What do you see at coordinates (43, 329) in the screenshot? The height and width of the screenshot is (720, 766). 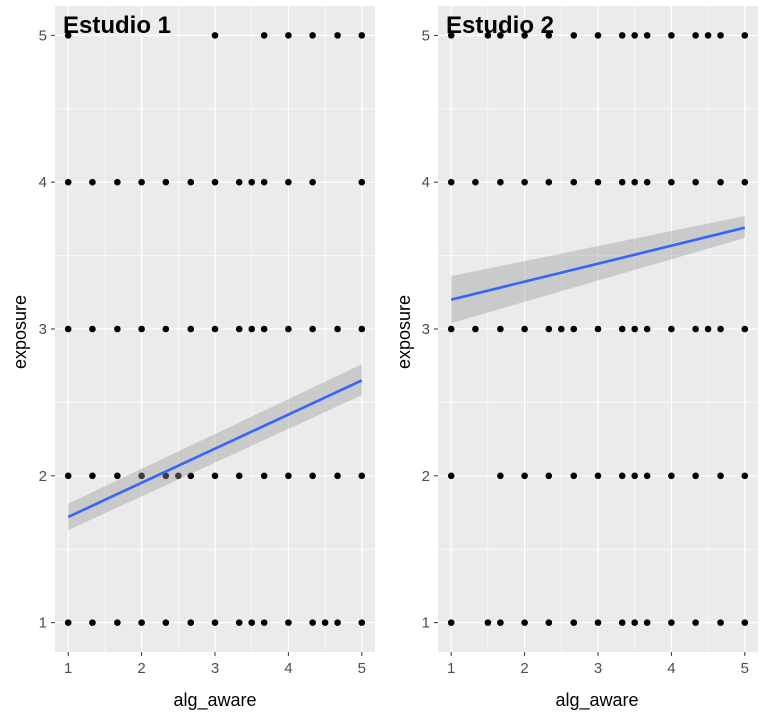 I see `y-tick-label: 3` at bounding box center [43, 329].